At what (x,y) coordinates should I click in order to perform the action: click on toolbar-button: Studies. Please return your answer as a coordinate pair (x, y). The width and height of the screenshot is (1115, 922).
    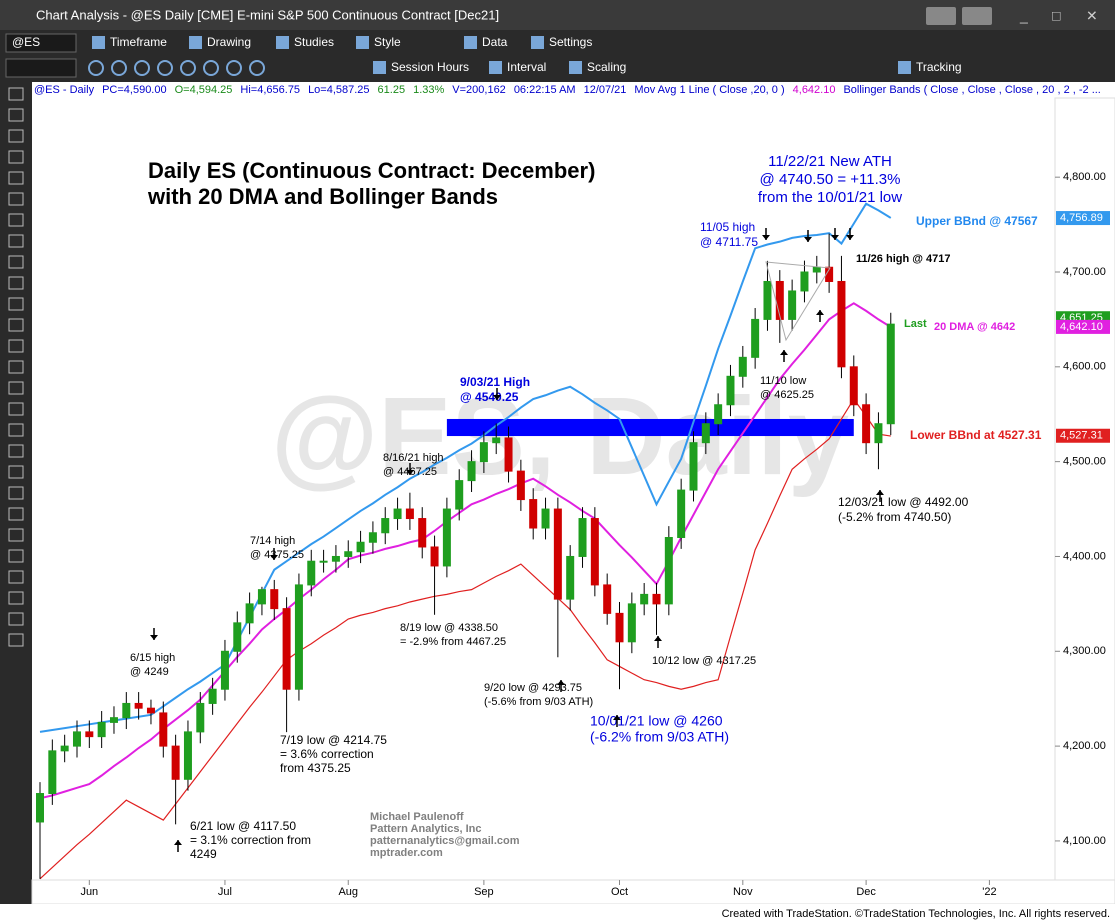
    Looking at the image, I should click on (314, 42).